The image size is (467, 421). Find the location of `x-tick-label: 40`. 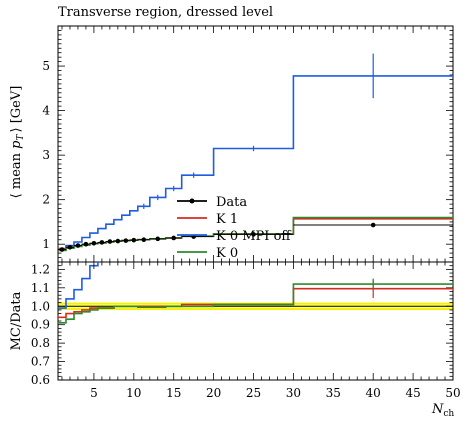

x-tick-label: 40 is located at coordinates (373, 393).